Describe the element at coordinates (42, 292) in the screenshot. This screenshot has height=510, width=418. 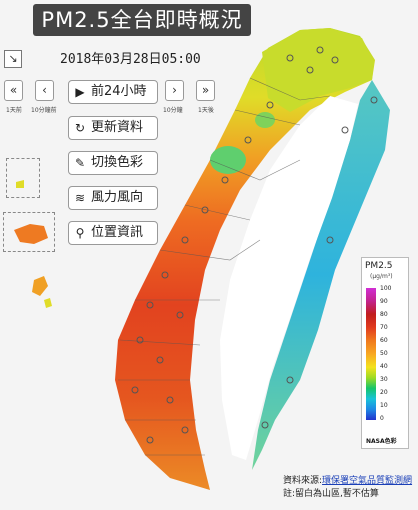
I see `penghu-islands` at that location.